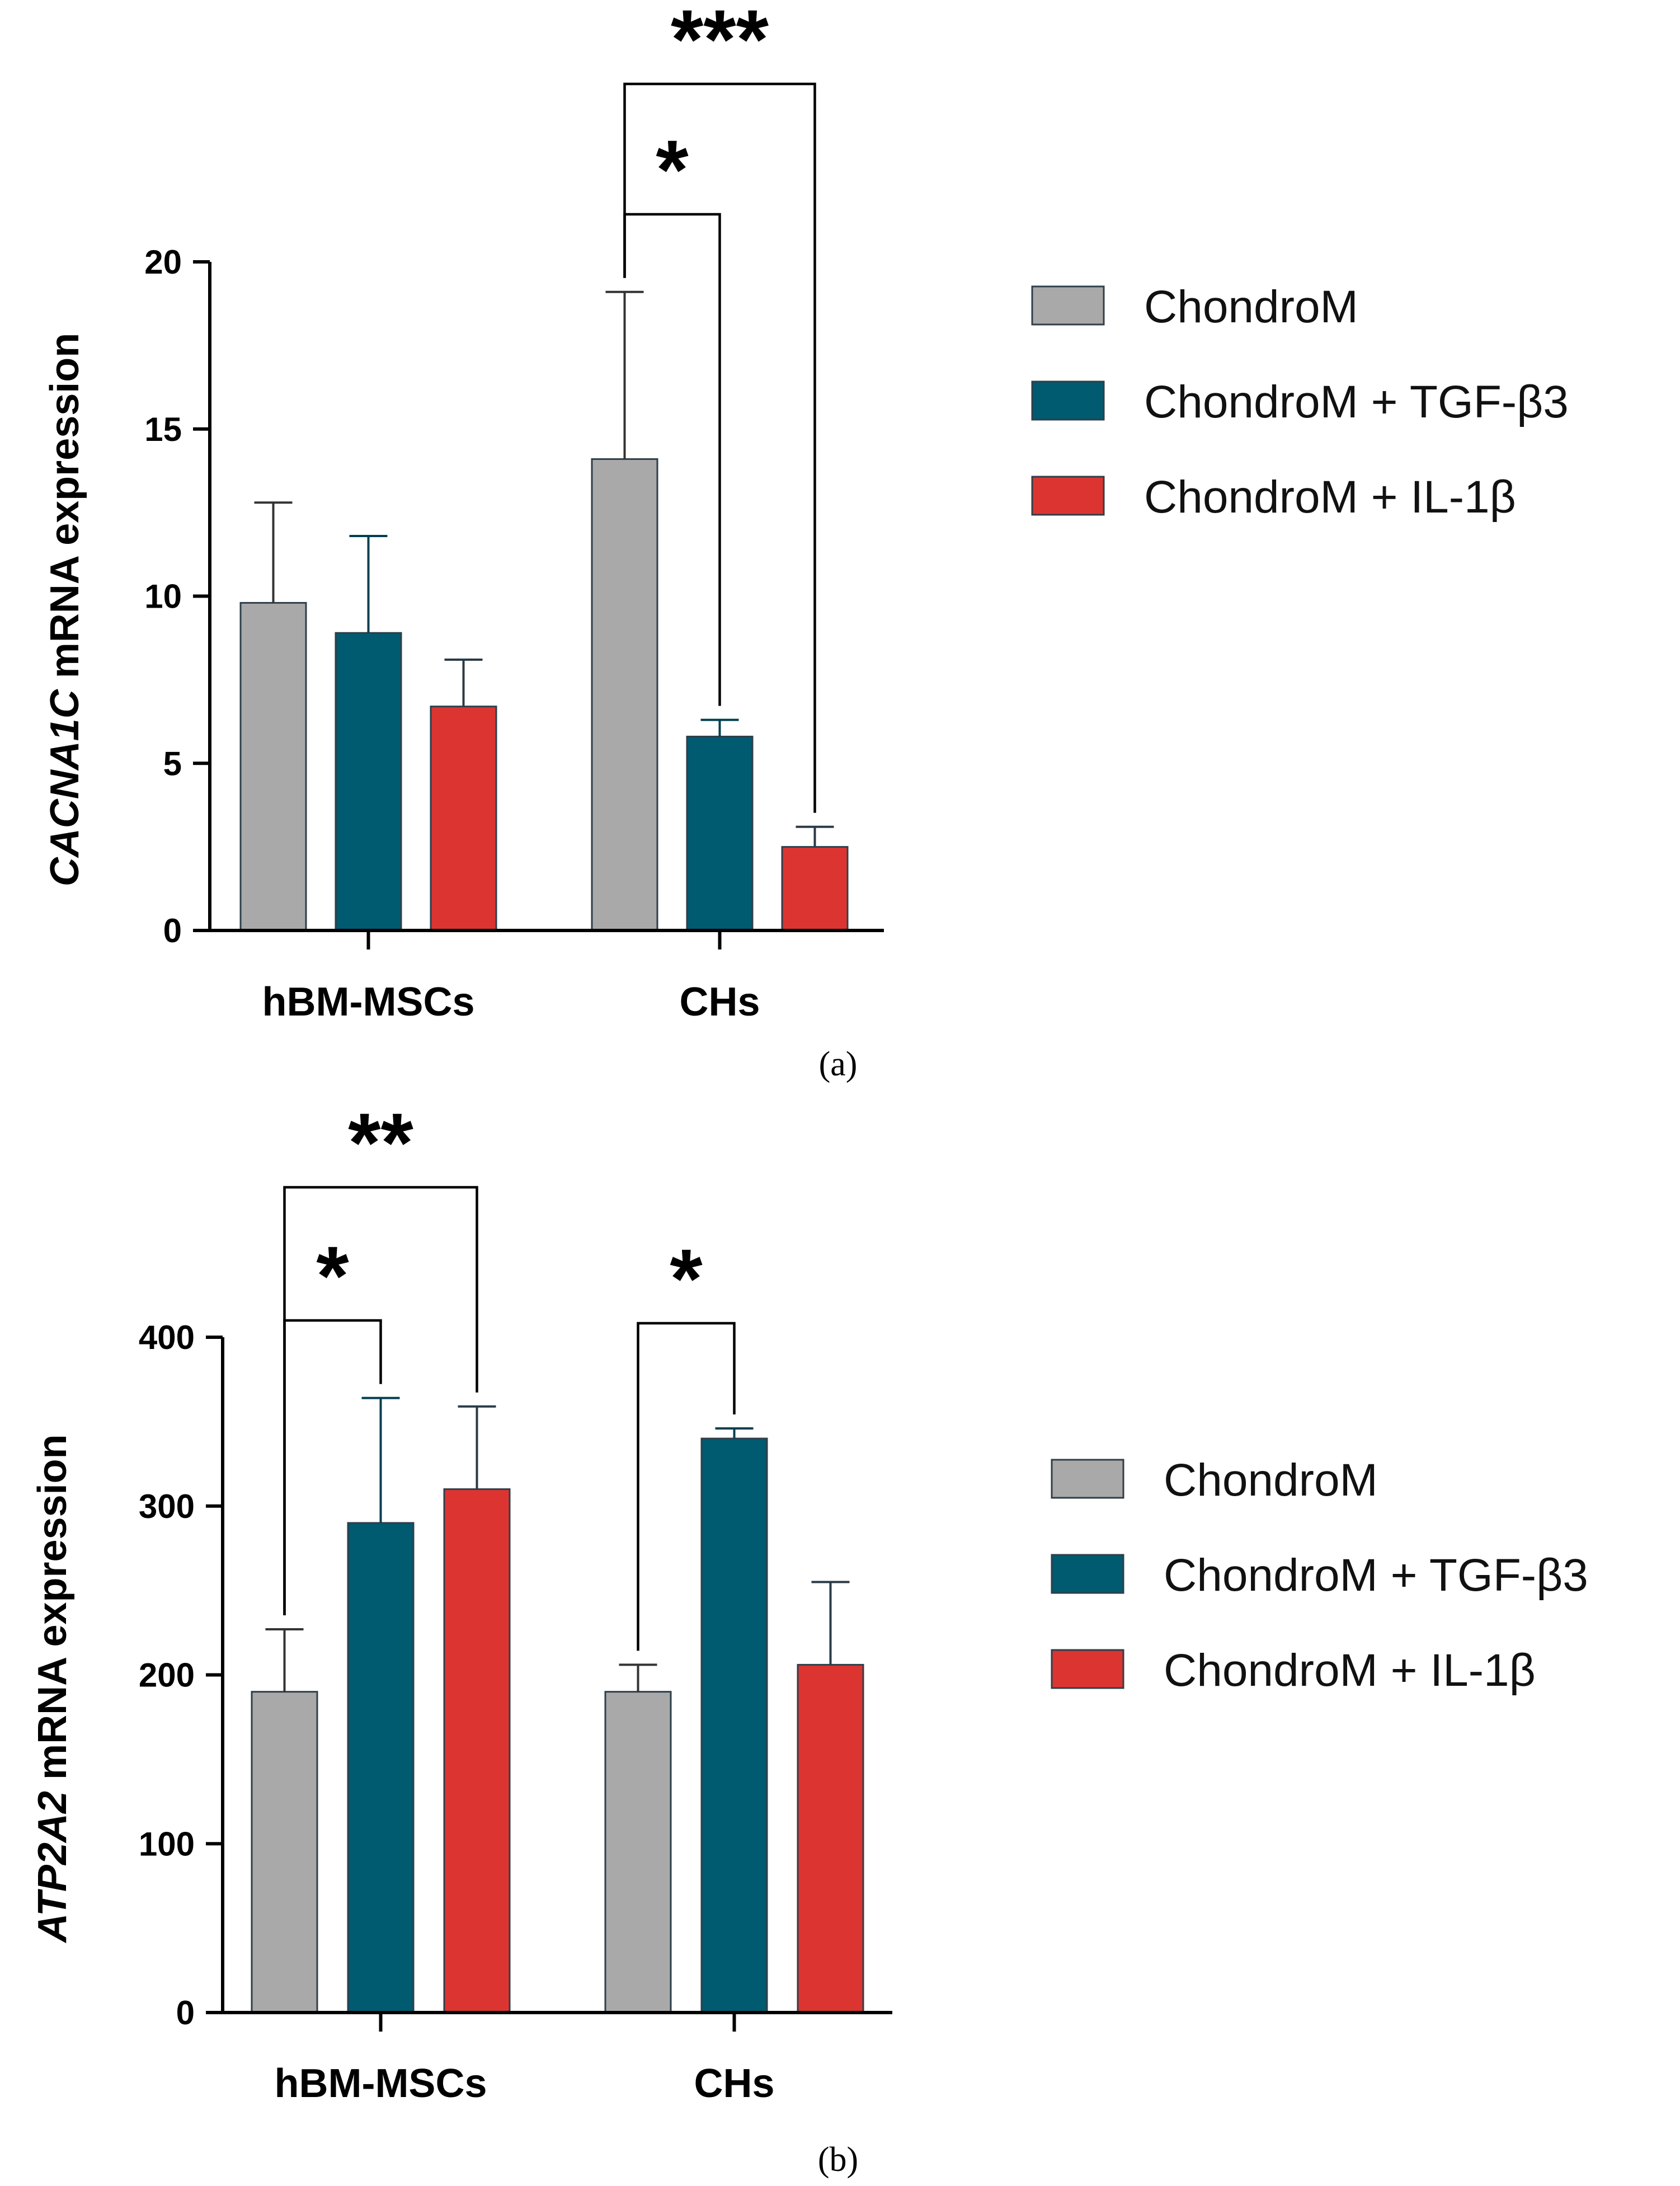 The width and height of the screenshot is (1680, 2186). I want to click on y-axis-label-gene: ATP2A2, so click(53, 1867).